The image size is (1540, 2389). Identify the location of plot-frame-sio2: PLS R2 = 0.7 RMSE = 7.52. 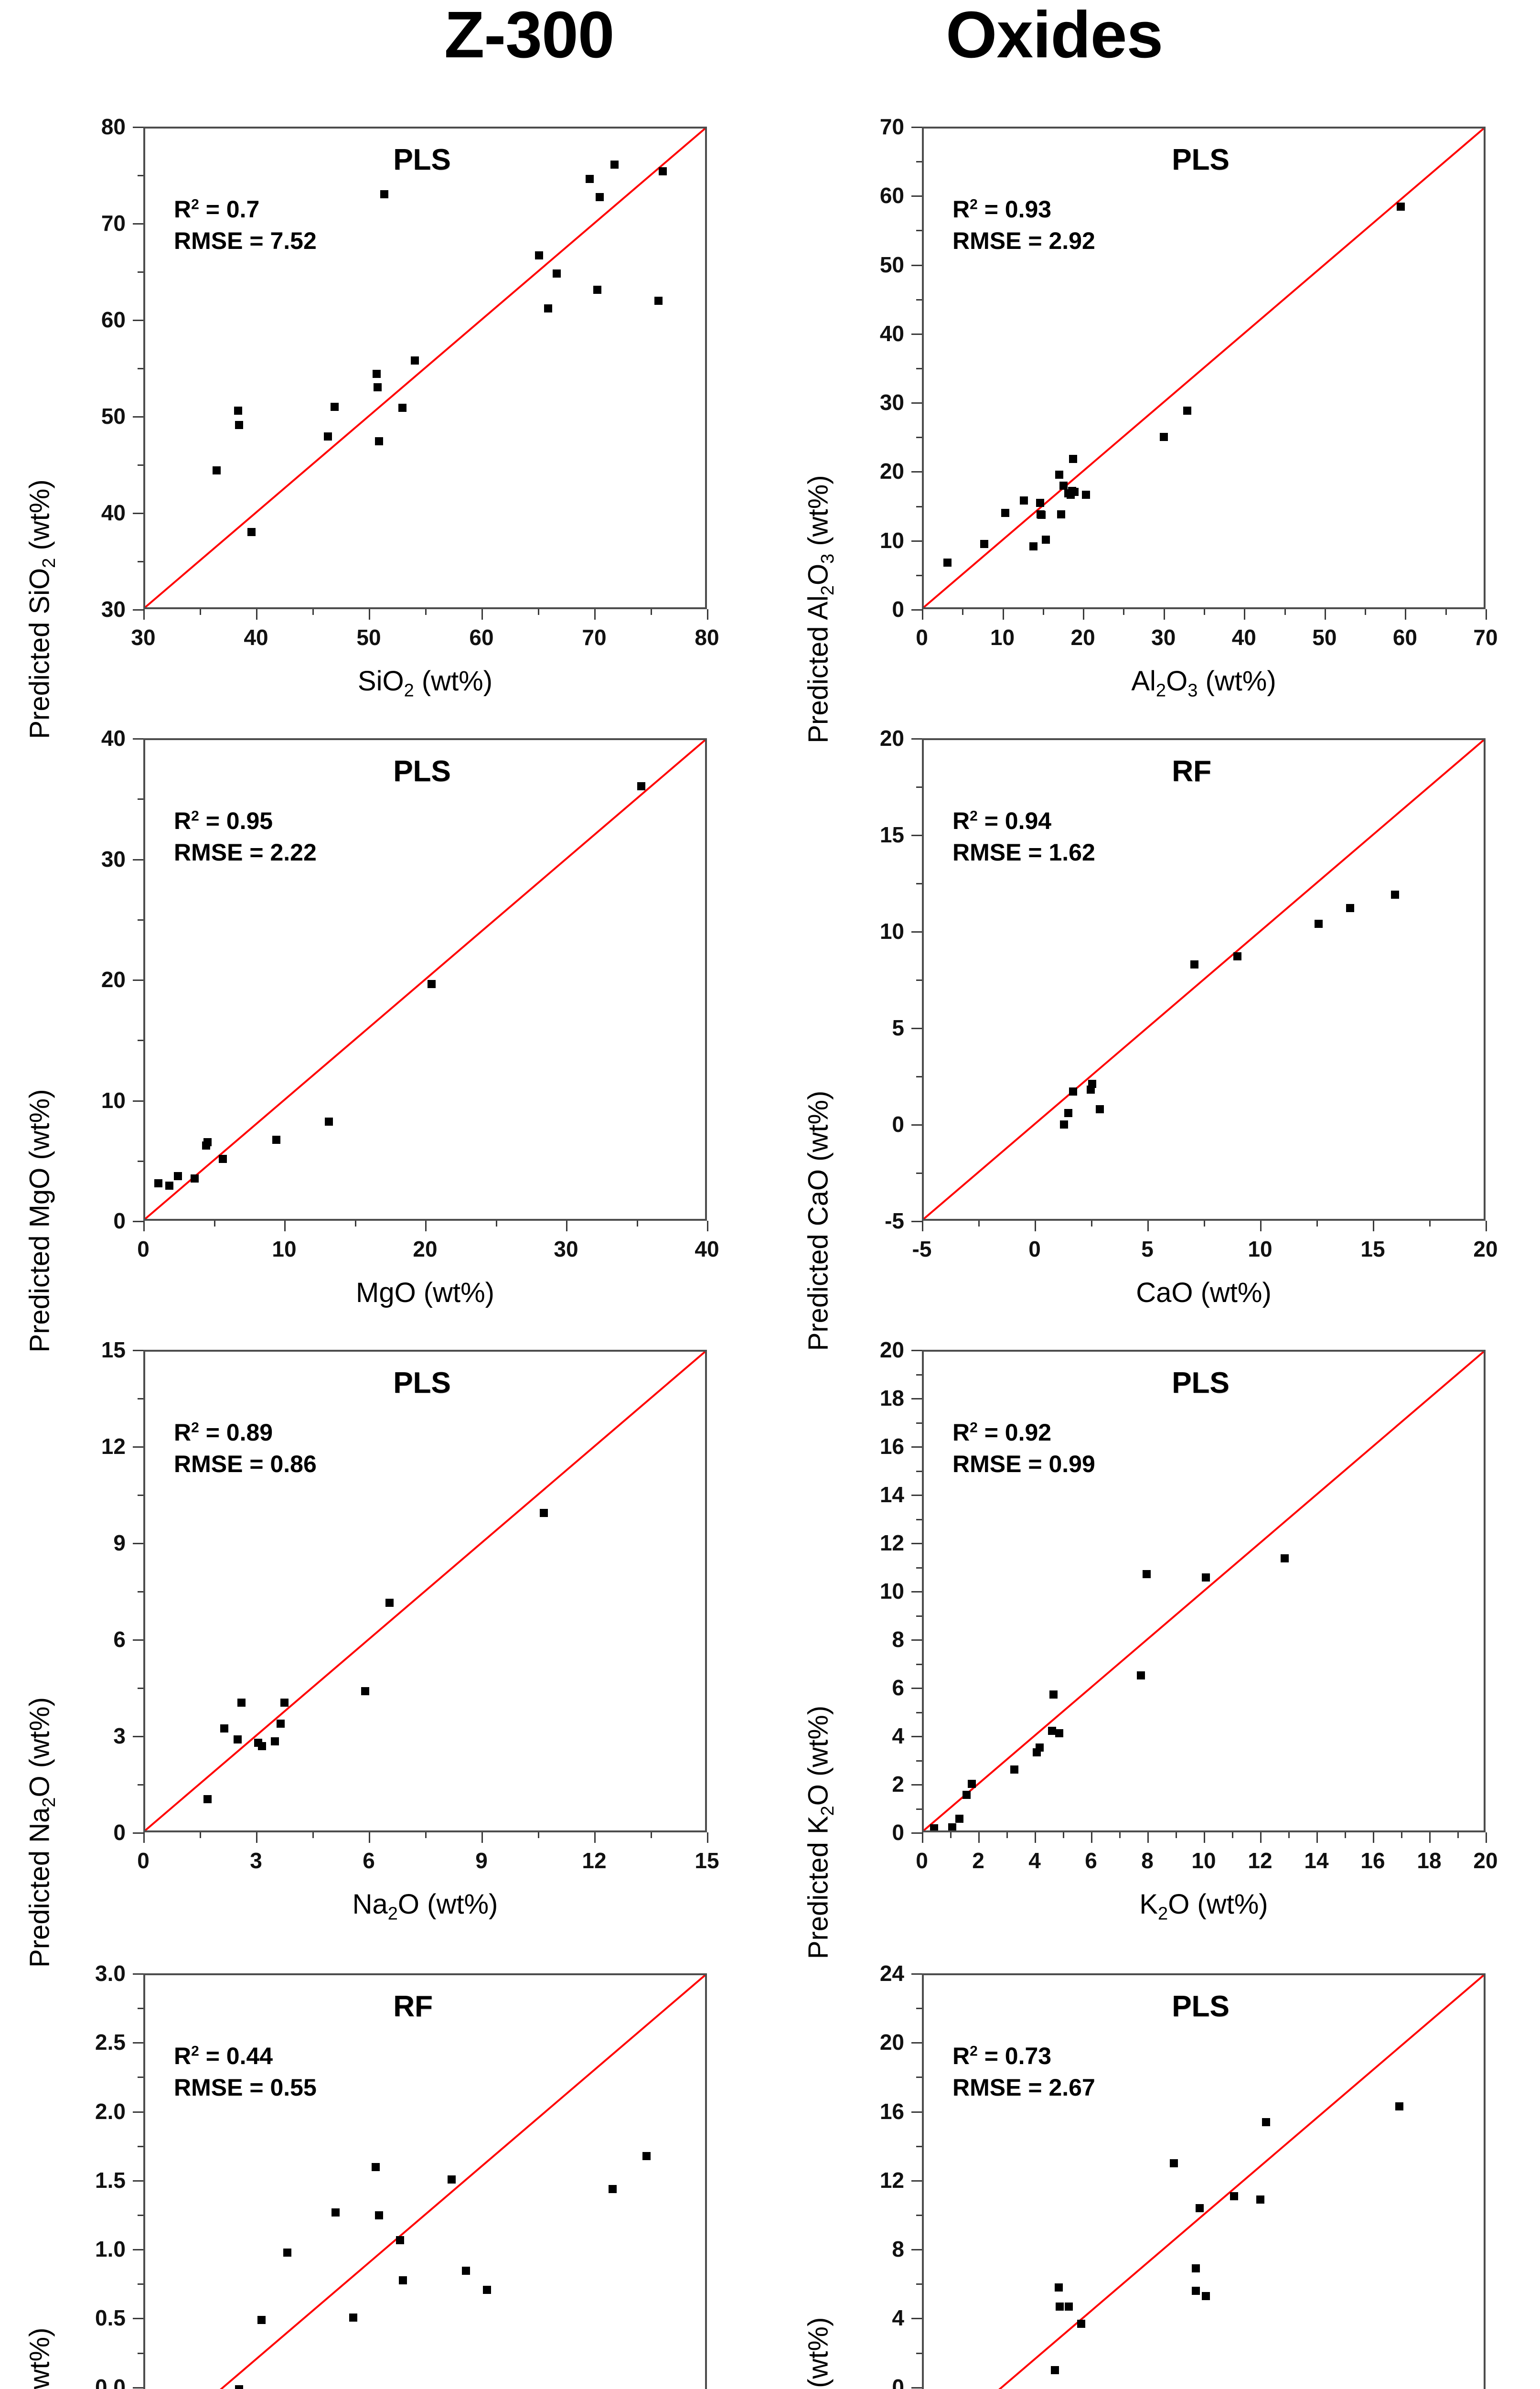
(425, 368).